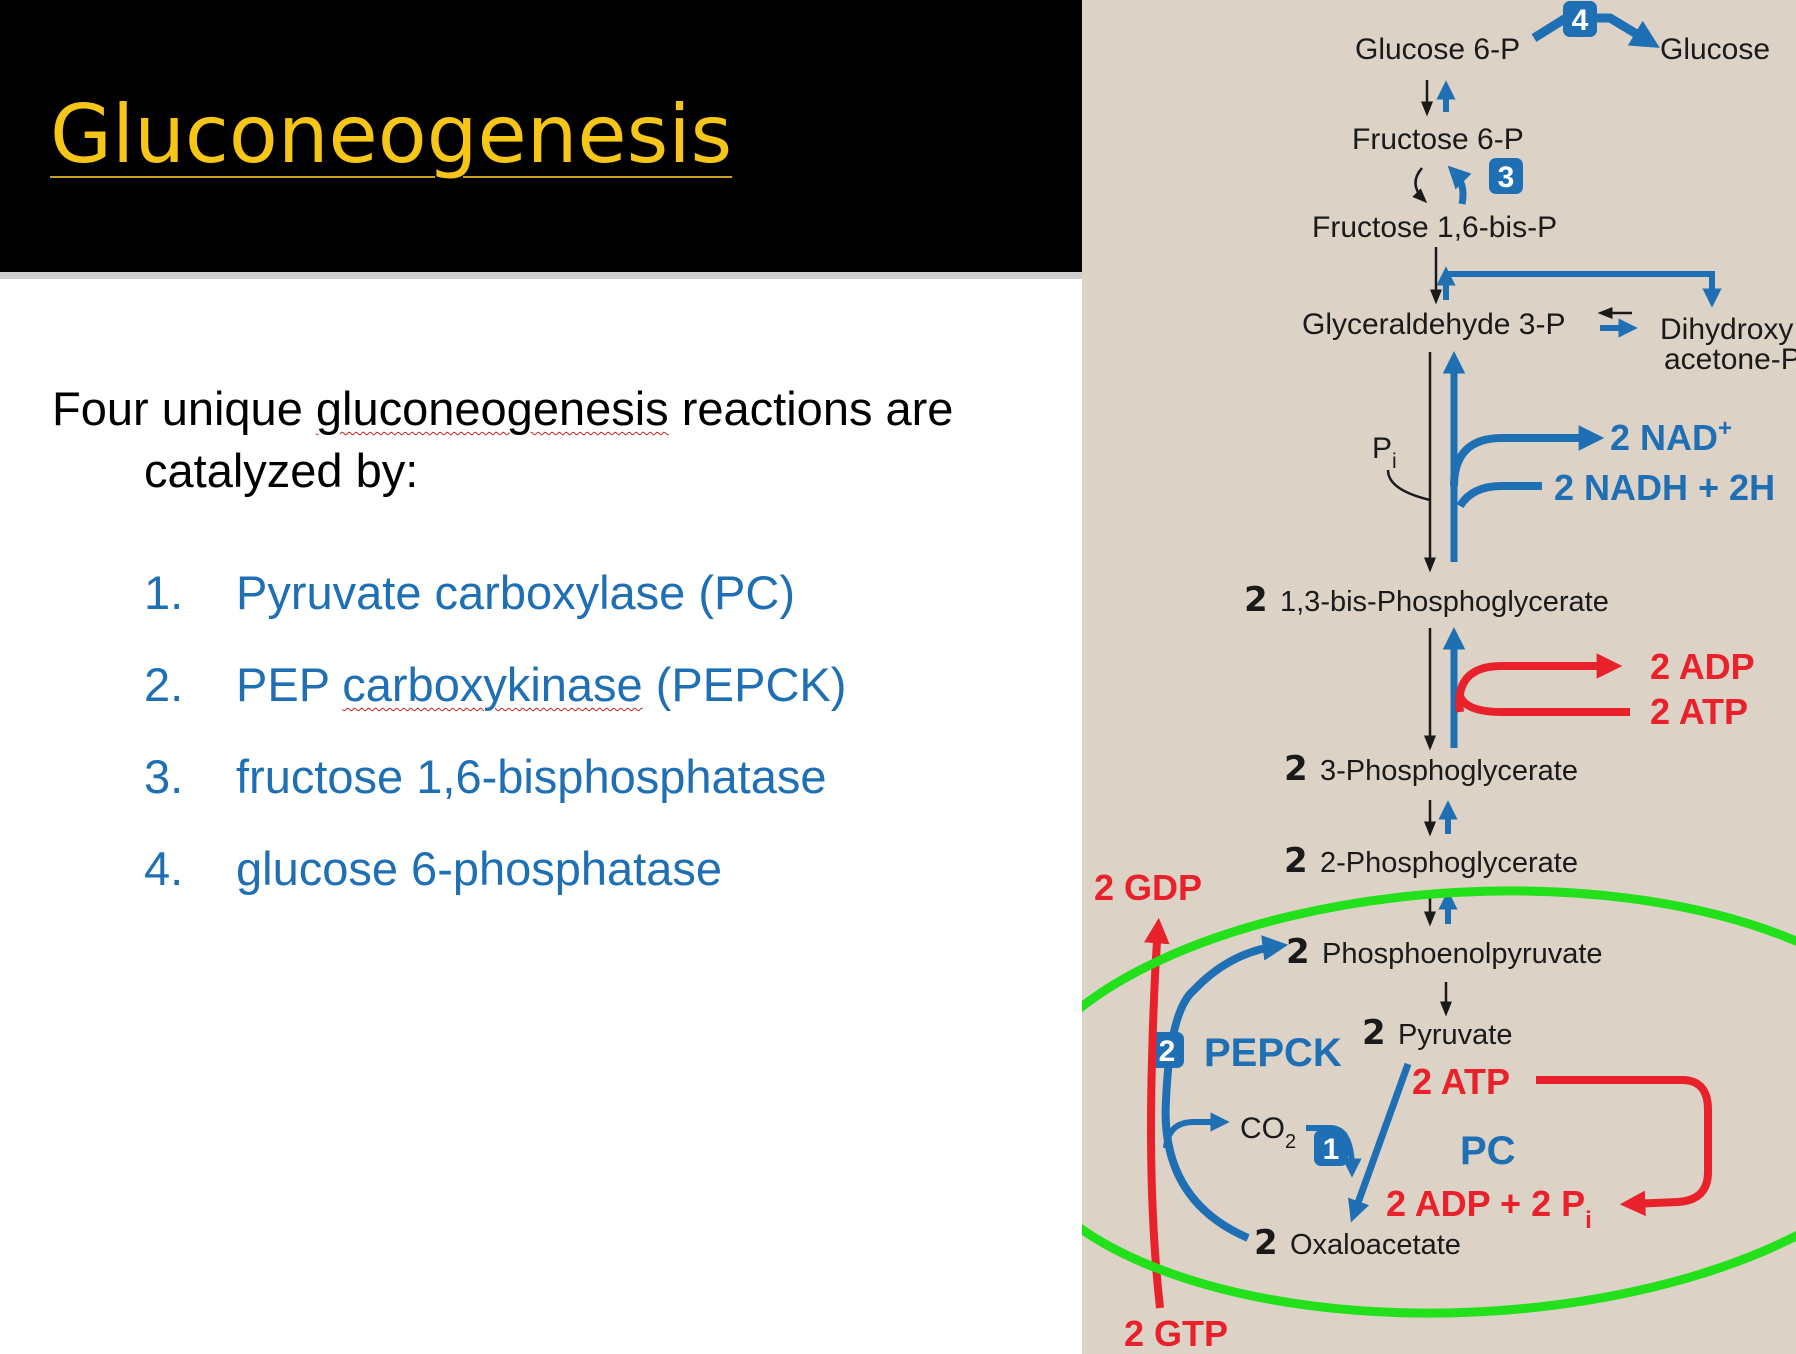  Describe the element at coordinates (1455, 1035) in the screenshot. I see `pyruvate-label: Pyruvate` at that location.